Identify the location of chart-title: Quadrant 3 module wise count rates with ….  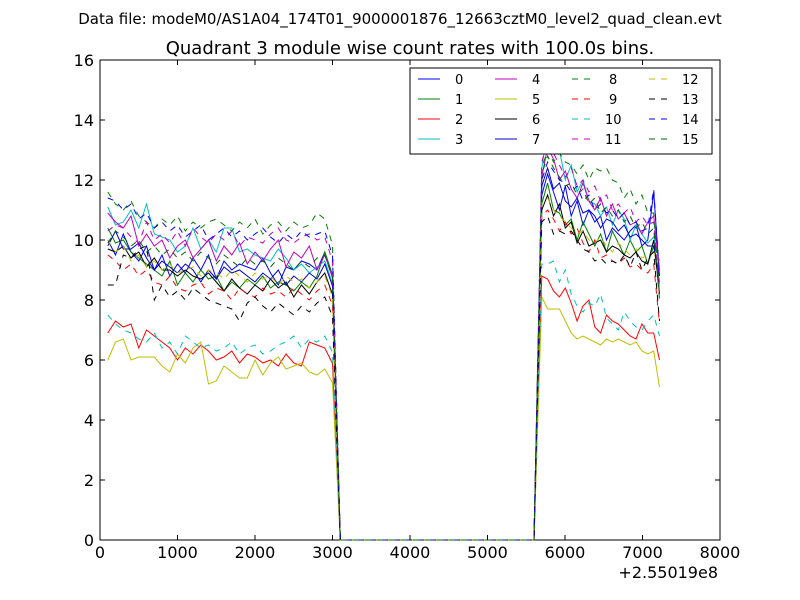
(410, 48).